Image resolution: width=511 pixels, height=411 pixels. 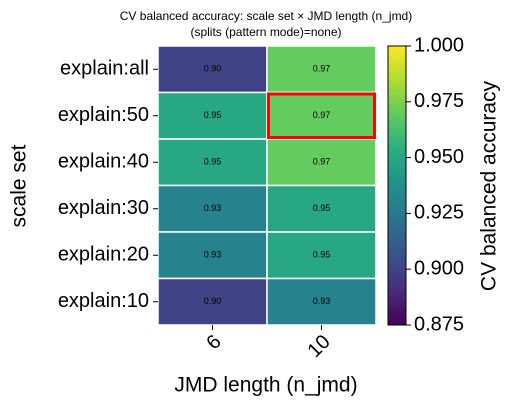 I want to click on colorbar-tick-label: 0.950, so click(x=439, y=157).